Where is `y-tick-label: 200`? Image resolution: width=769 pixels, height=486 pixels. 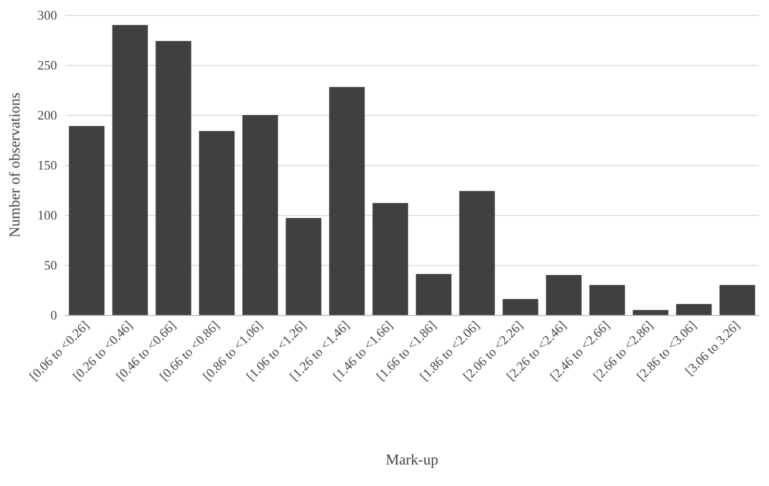
y-tick-label: 200 is located at coordinates (47, 115).